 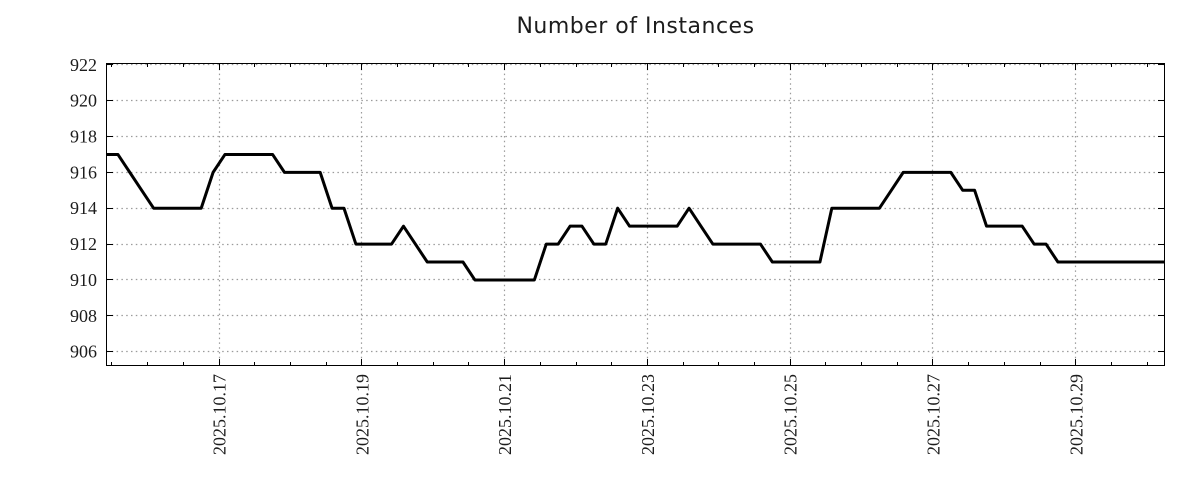 What do you see at coordinates (933, 414) in the screenshot?
I see `x-tick-label: 2025.10.27` at bounding box center [933, 414].